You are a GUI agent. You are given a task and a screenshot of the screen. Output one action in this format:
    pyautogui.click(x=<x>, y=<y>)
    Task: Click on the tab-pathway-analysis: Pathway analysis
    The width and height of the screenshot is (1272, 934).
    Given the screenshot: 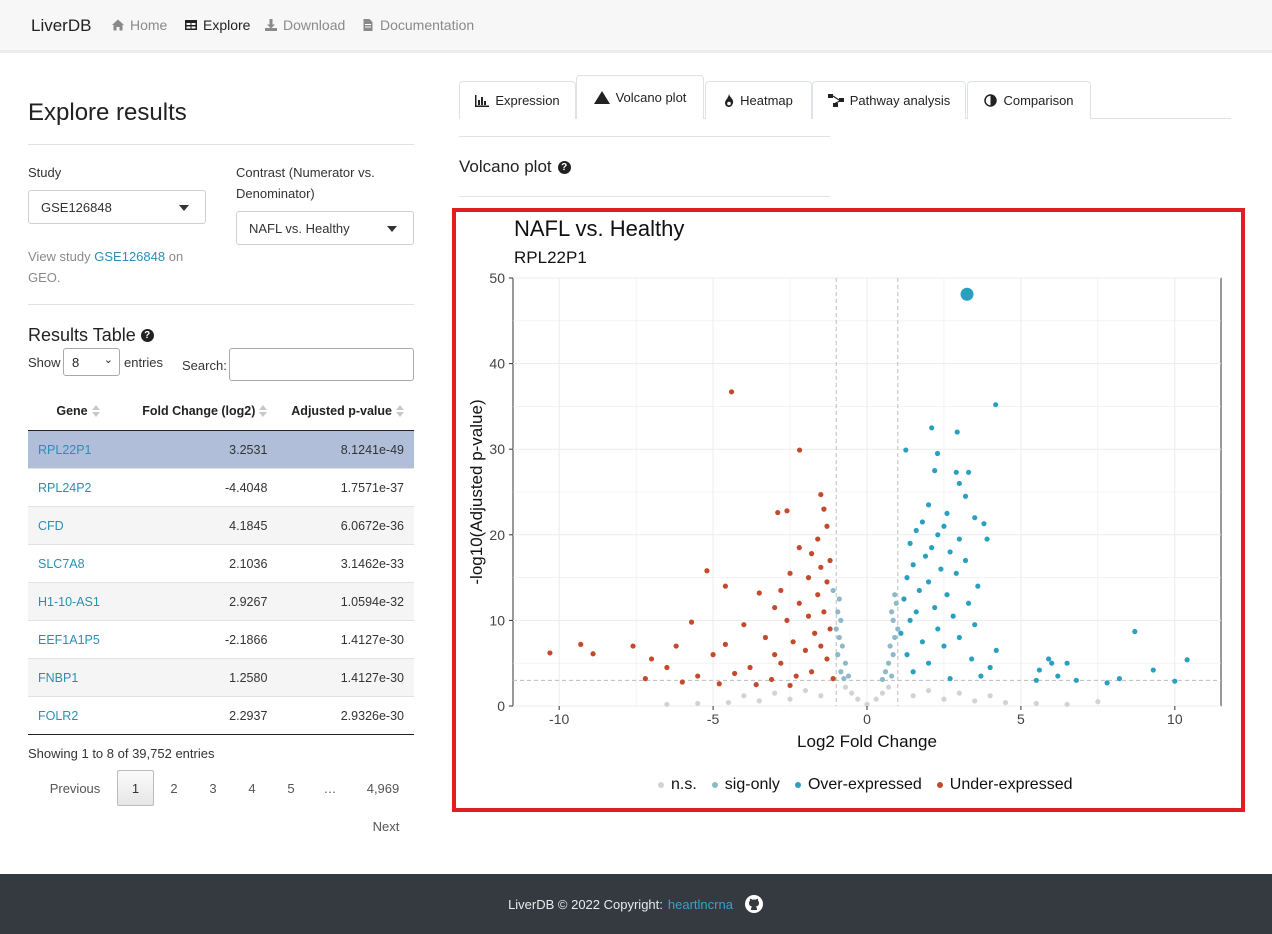 What is the action you would take?
    pyautogui.click(x=889, y=100)
    